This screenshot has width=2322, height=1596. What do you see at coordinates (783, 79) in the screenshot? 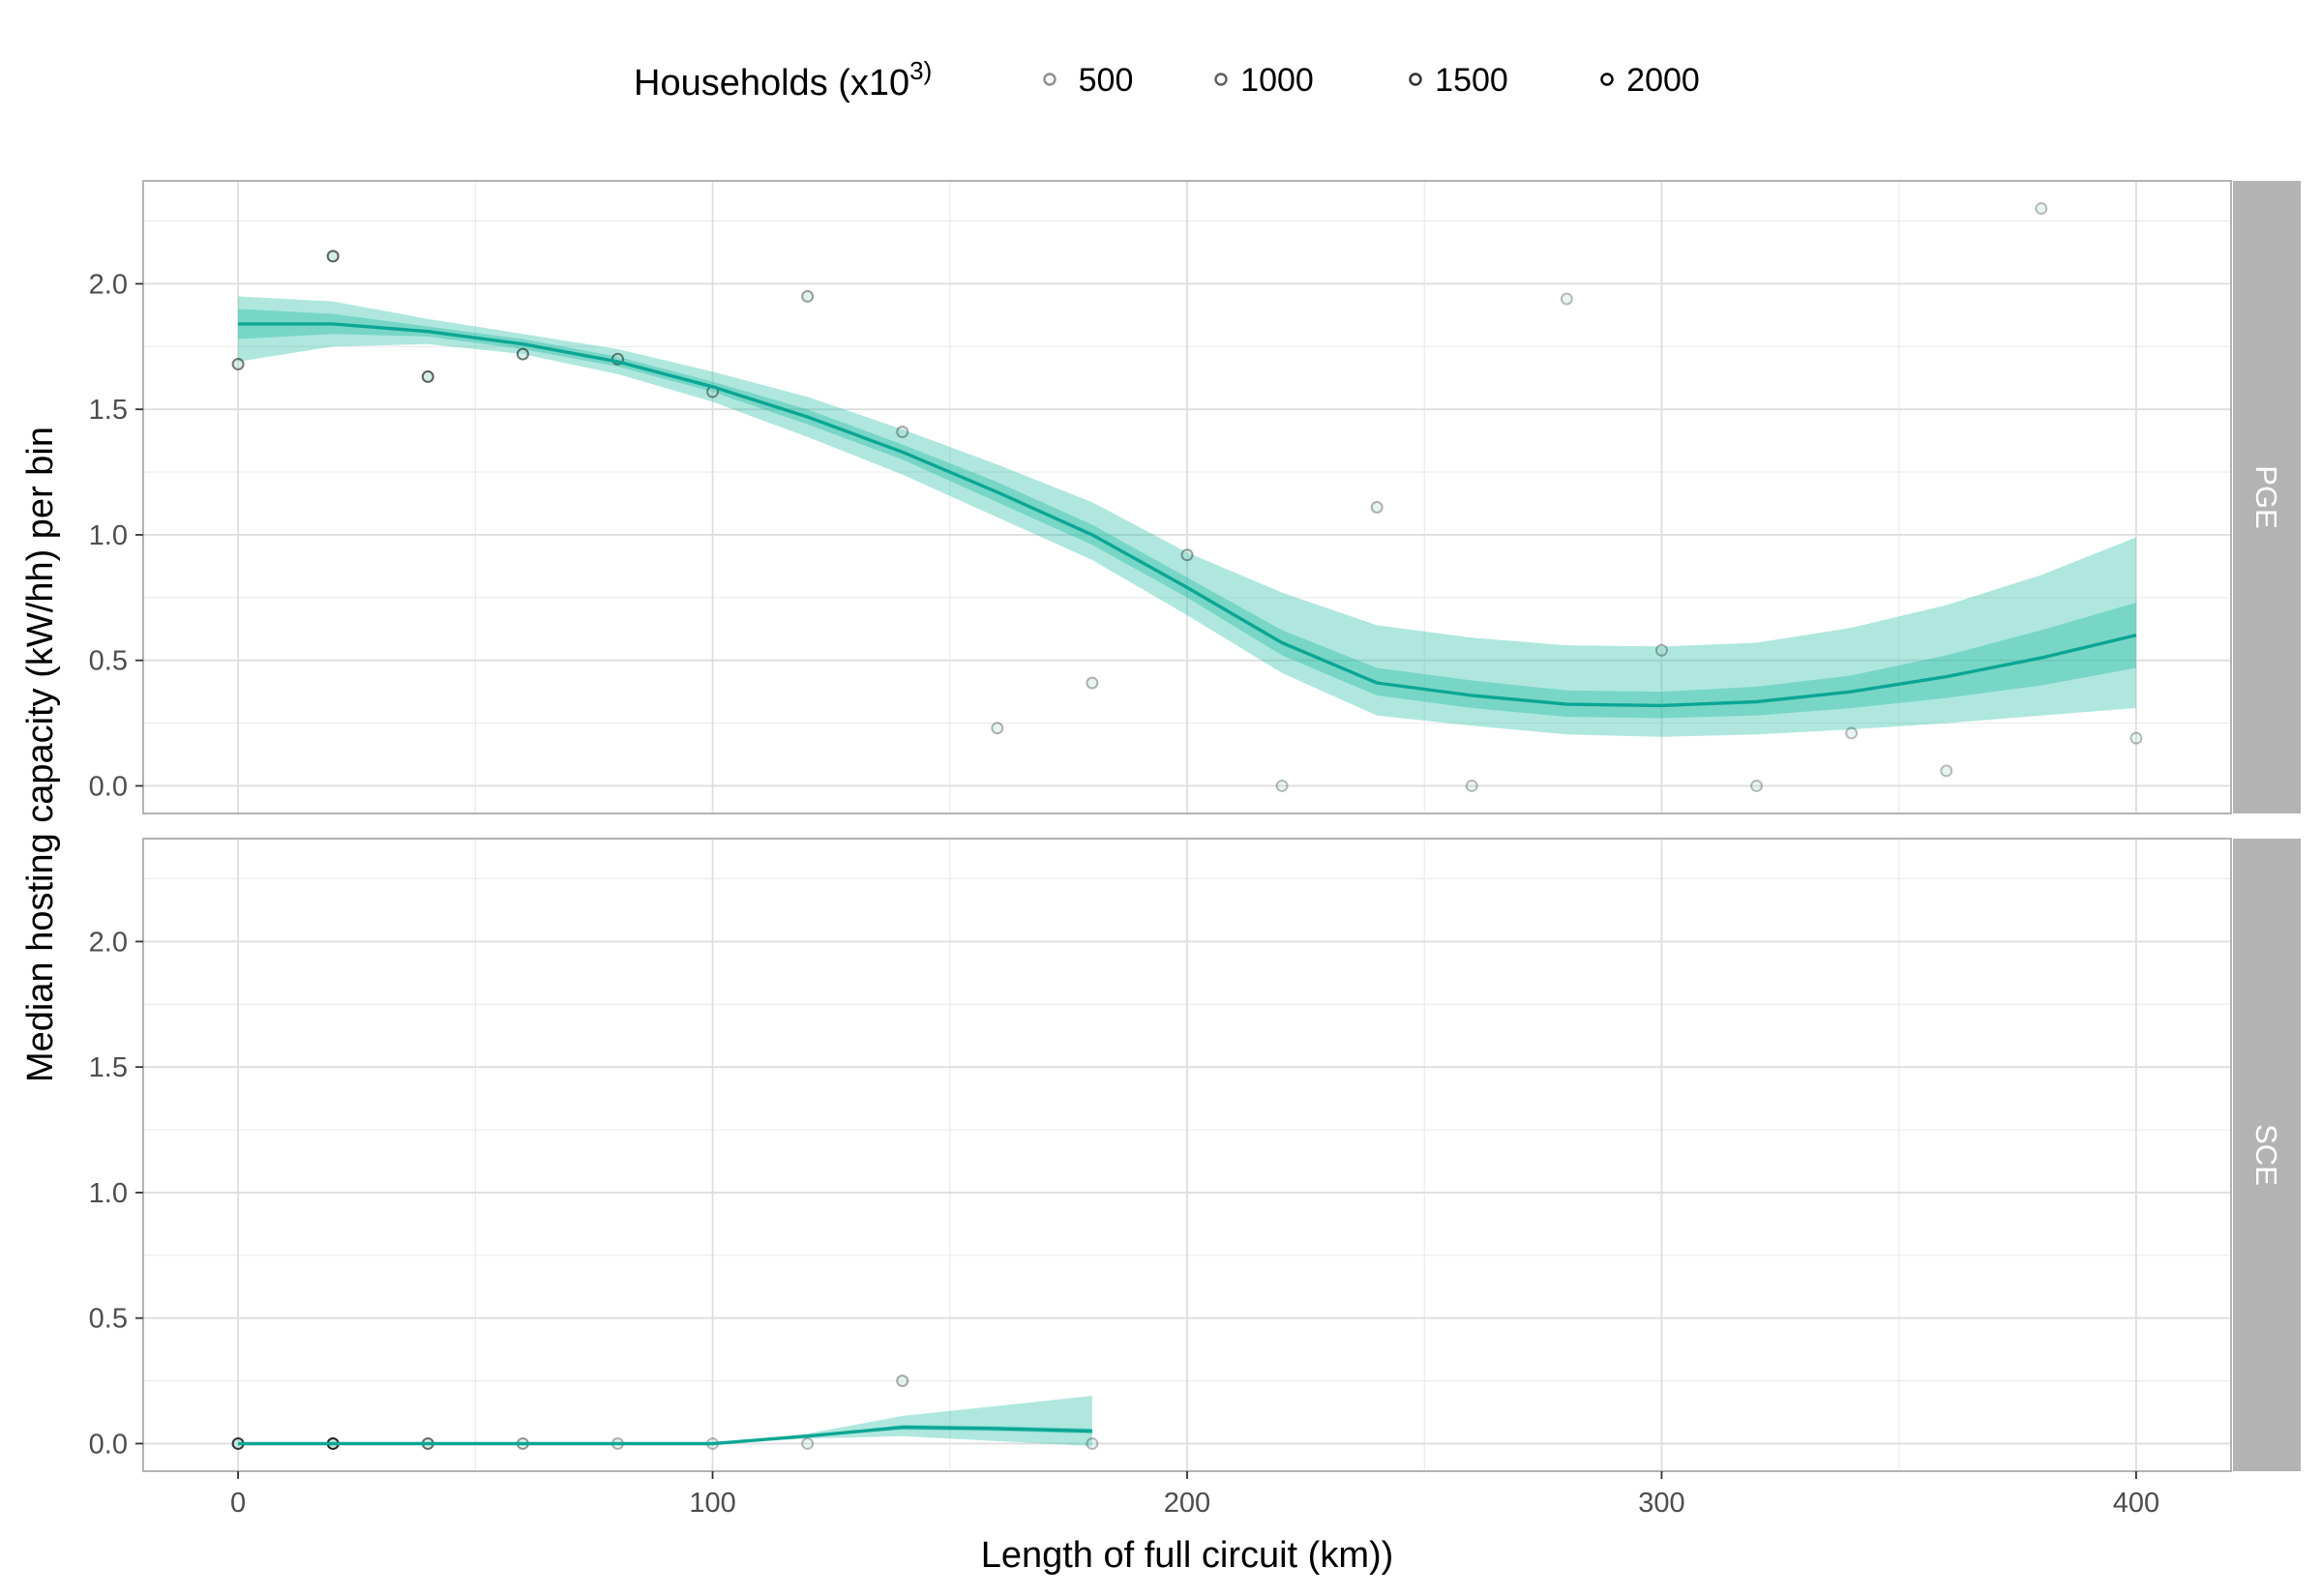
I see `legend-title: Households (x103)` at bounding box center [783, 79].